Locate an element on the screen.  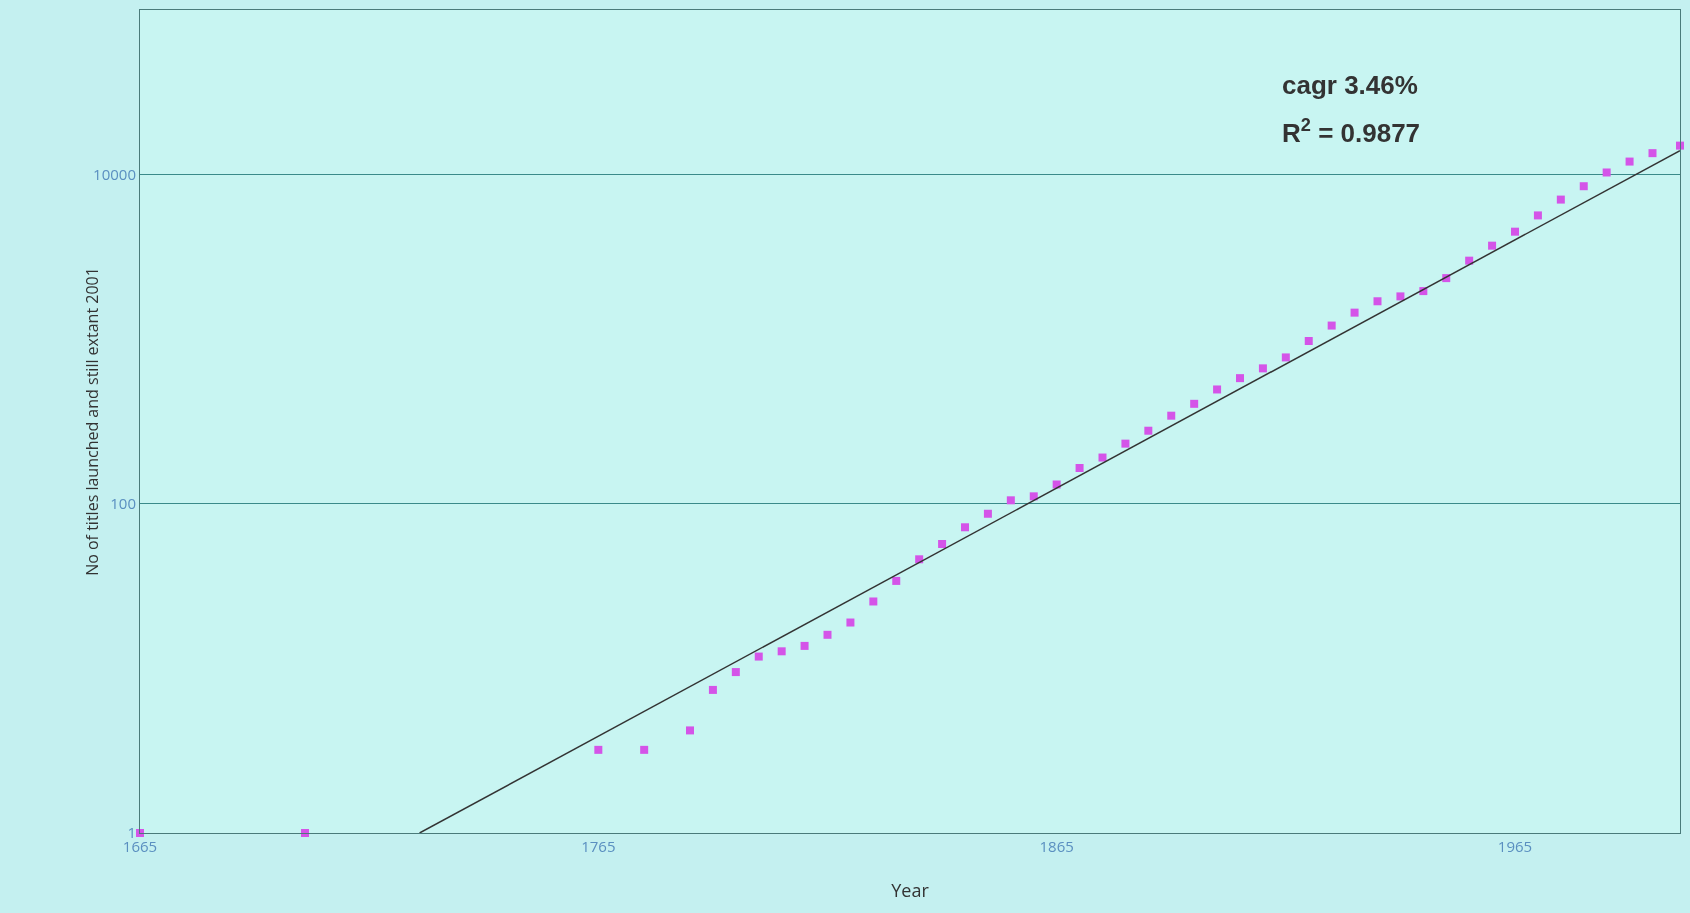
y-axis-title: No of titles launched and still extant 2001 is located at coordinates (92, 421).